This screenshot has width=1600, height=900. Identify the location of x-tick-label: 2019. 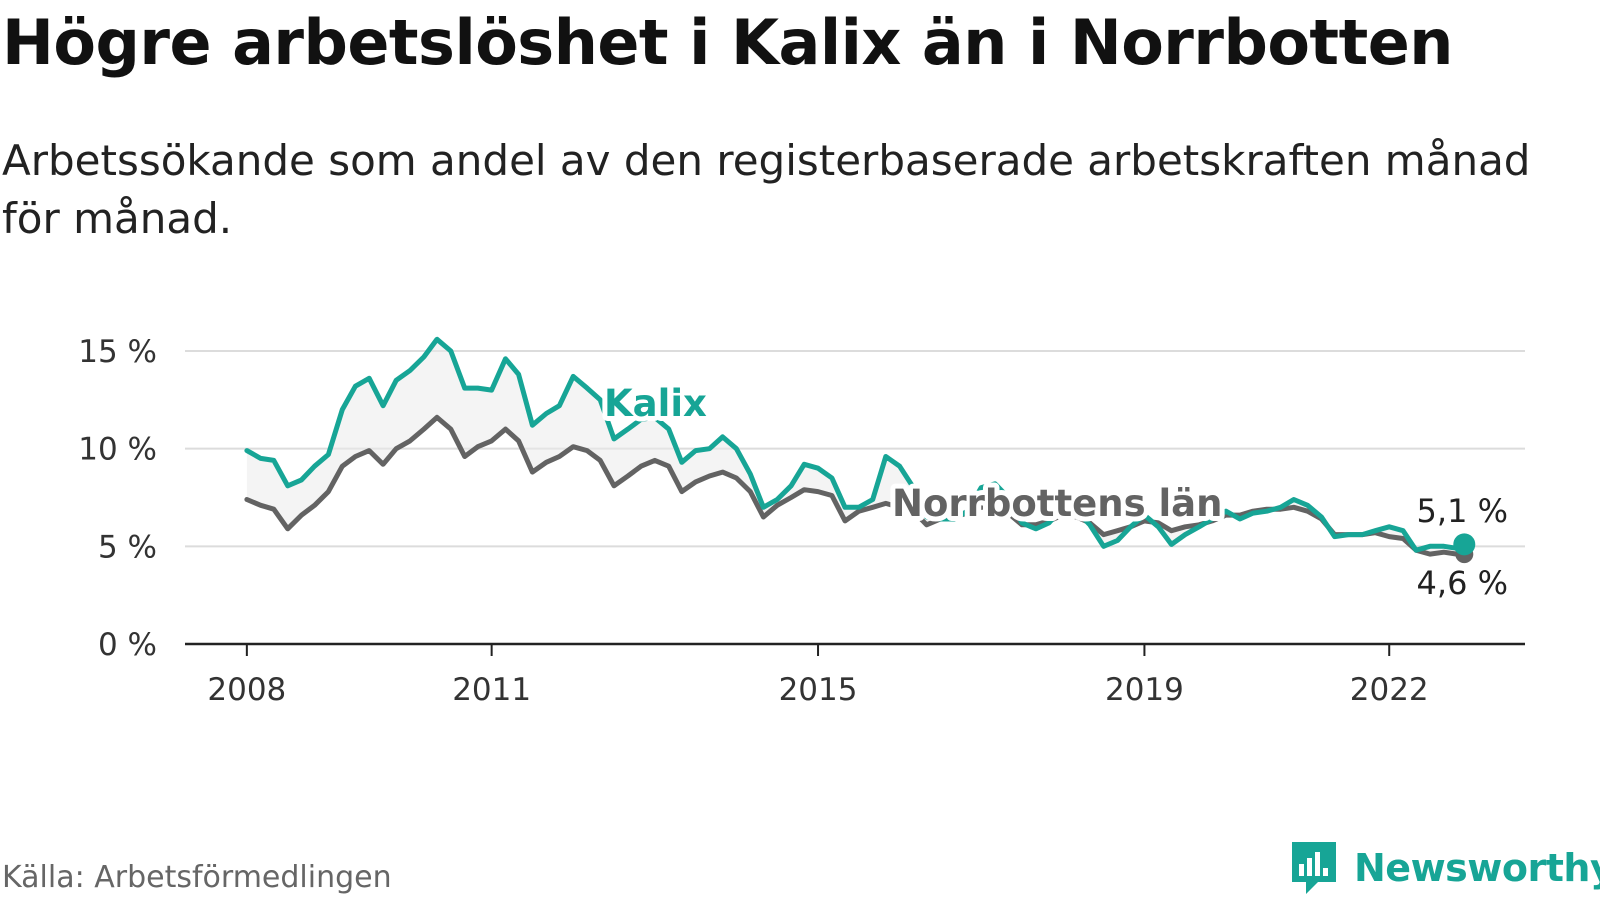
(1144, 690).